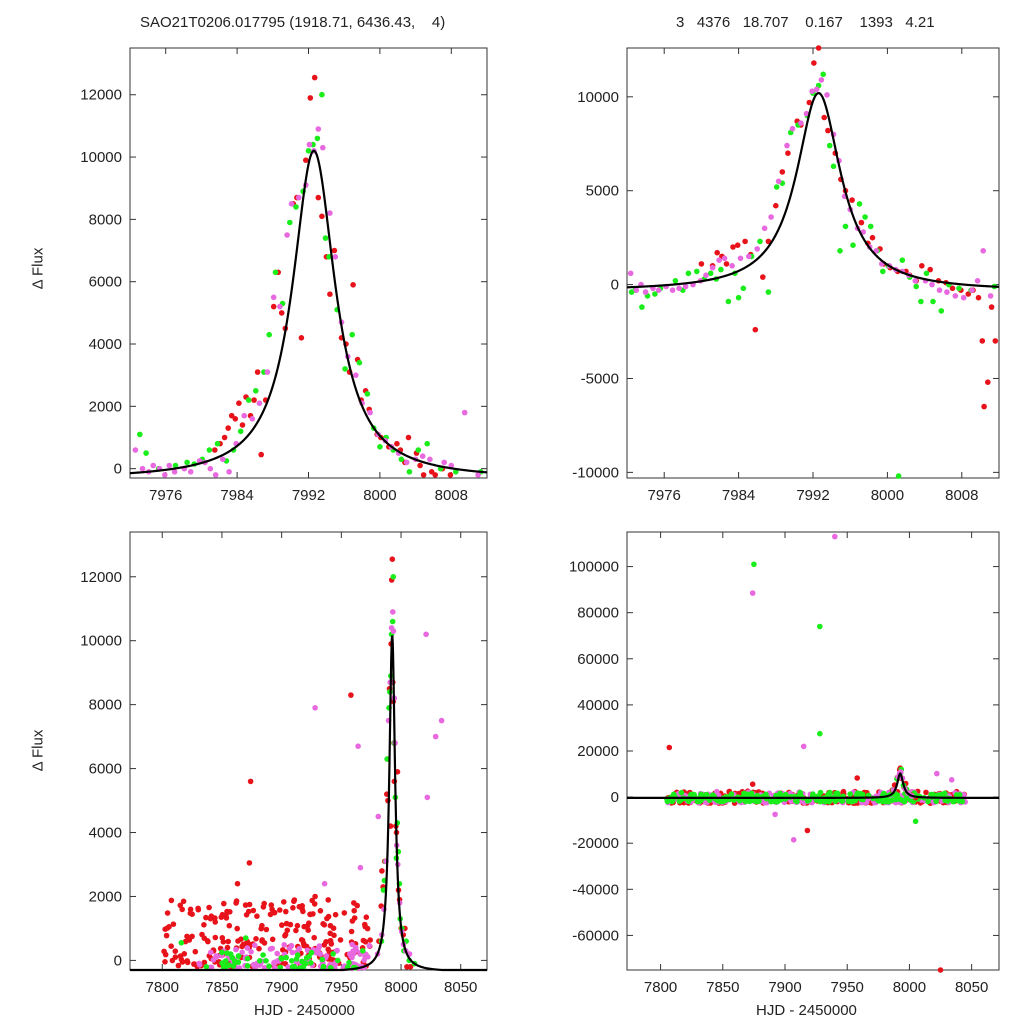 The image size is (1024, 1029). What do you see at coordinates (308, 803) in the screenshot?
I see `fit-curve-bottom-left` at bounding box center [308, 803].